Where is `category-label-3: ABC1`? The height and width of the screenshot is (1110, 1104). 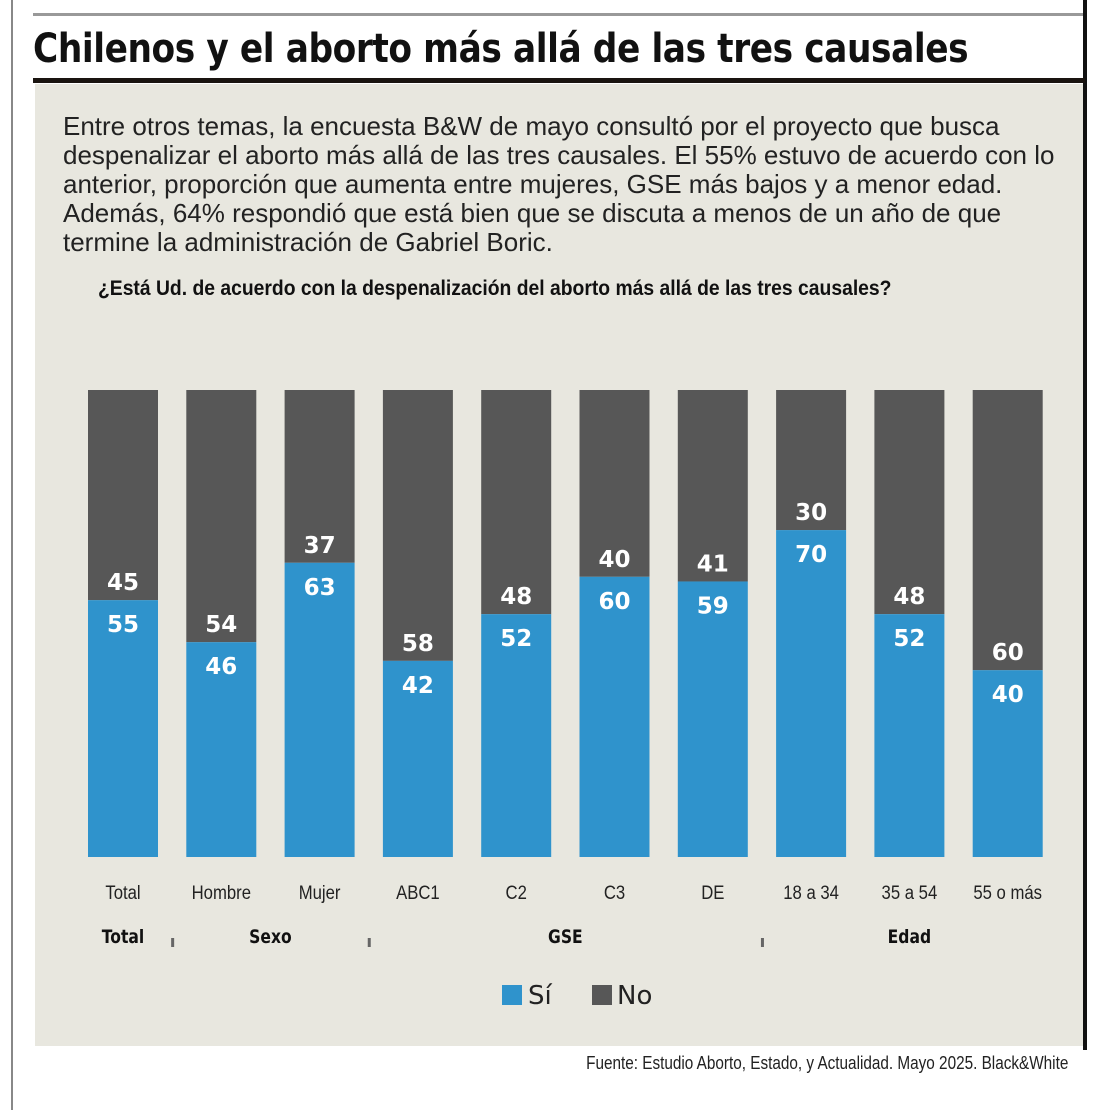 category-label-3: ABC1 is located at coordinates (418, 892).